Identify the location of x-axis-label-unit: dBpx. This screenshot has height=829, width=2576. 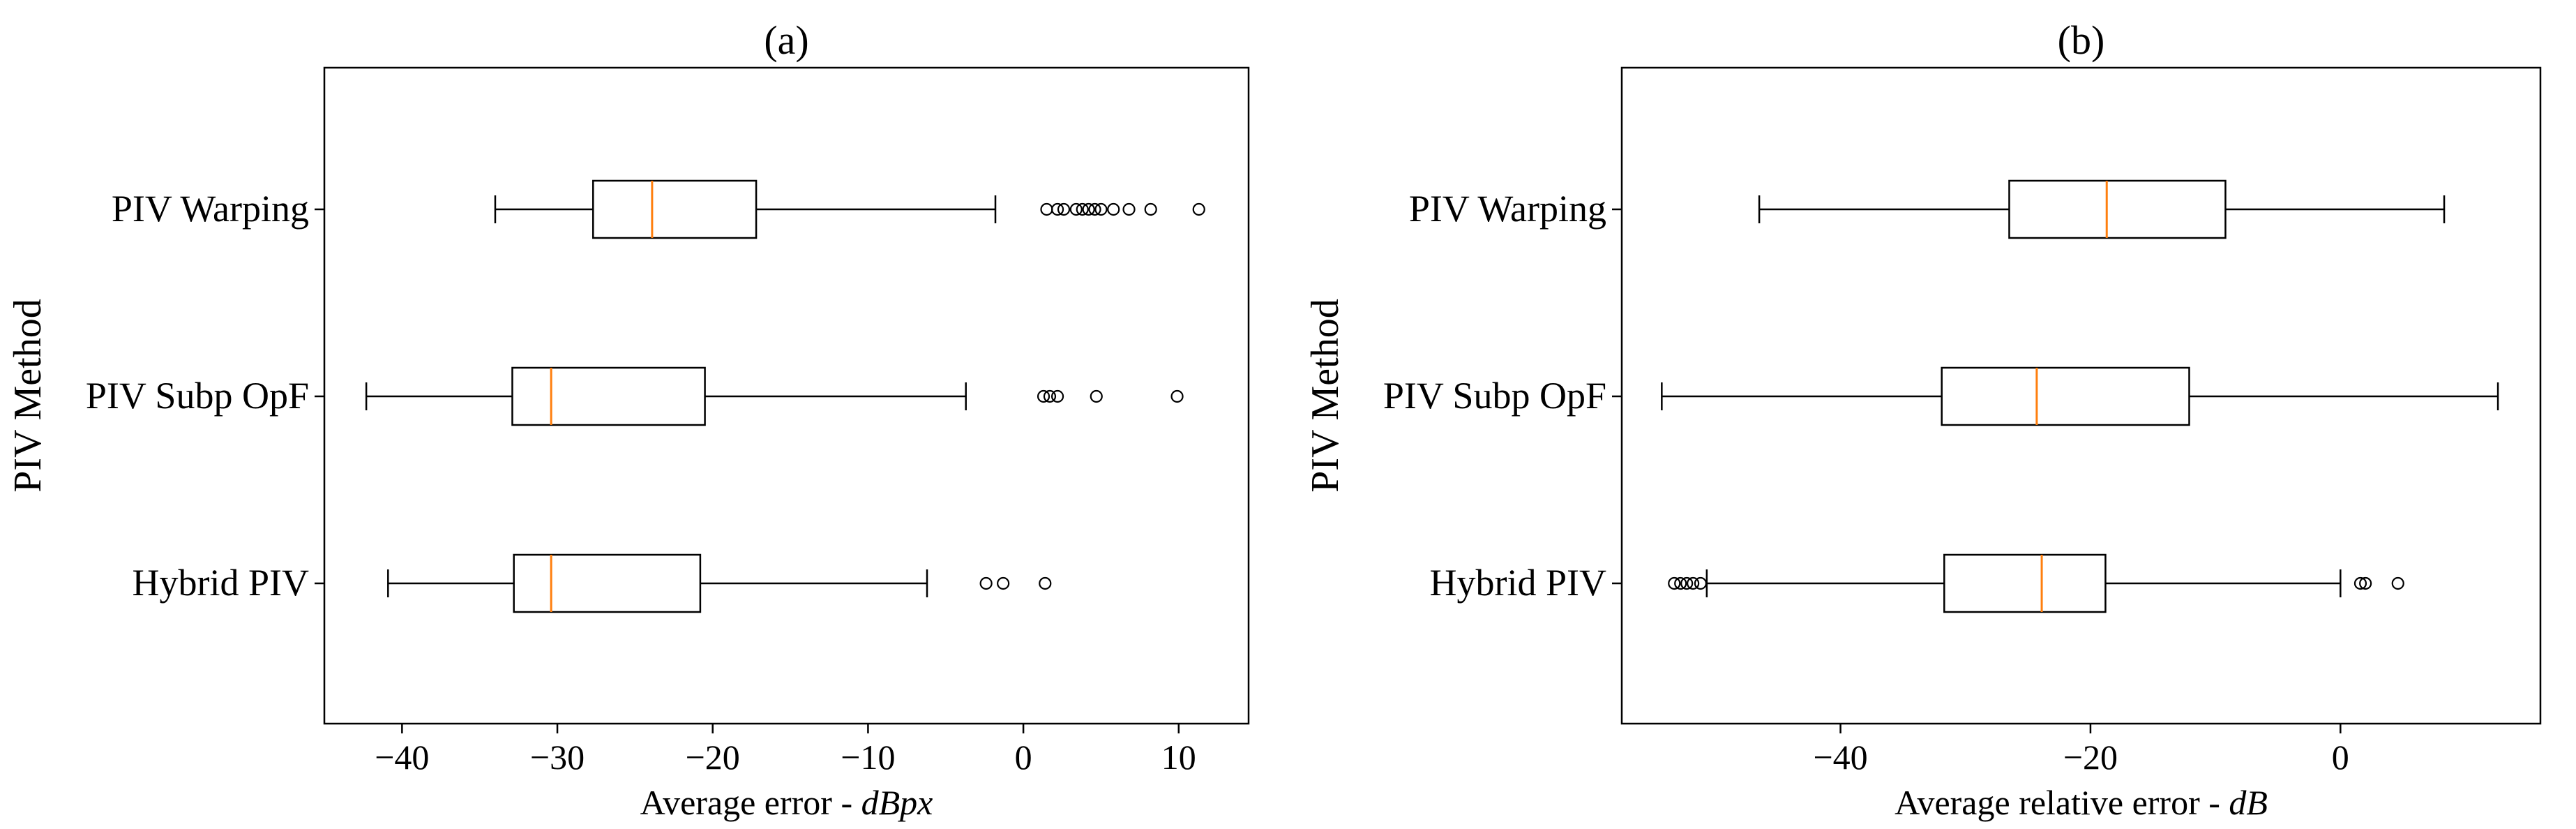
(897, 802).